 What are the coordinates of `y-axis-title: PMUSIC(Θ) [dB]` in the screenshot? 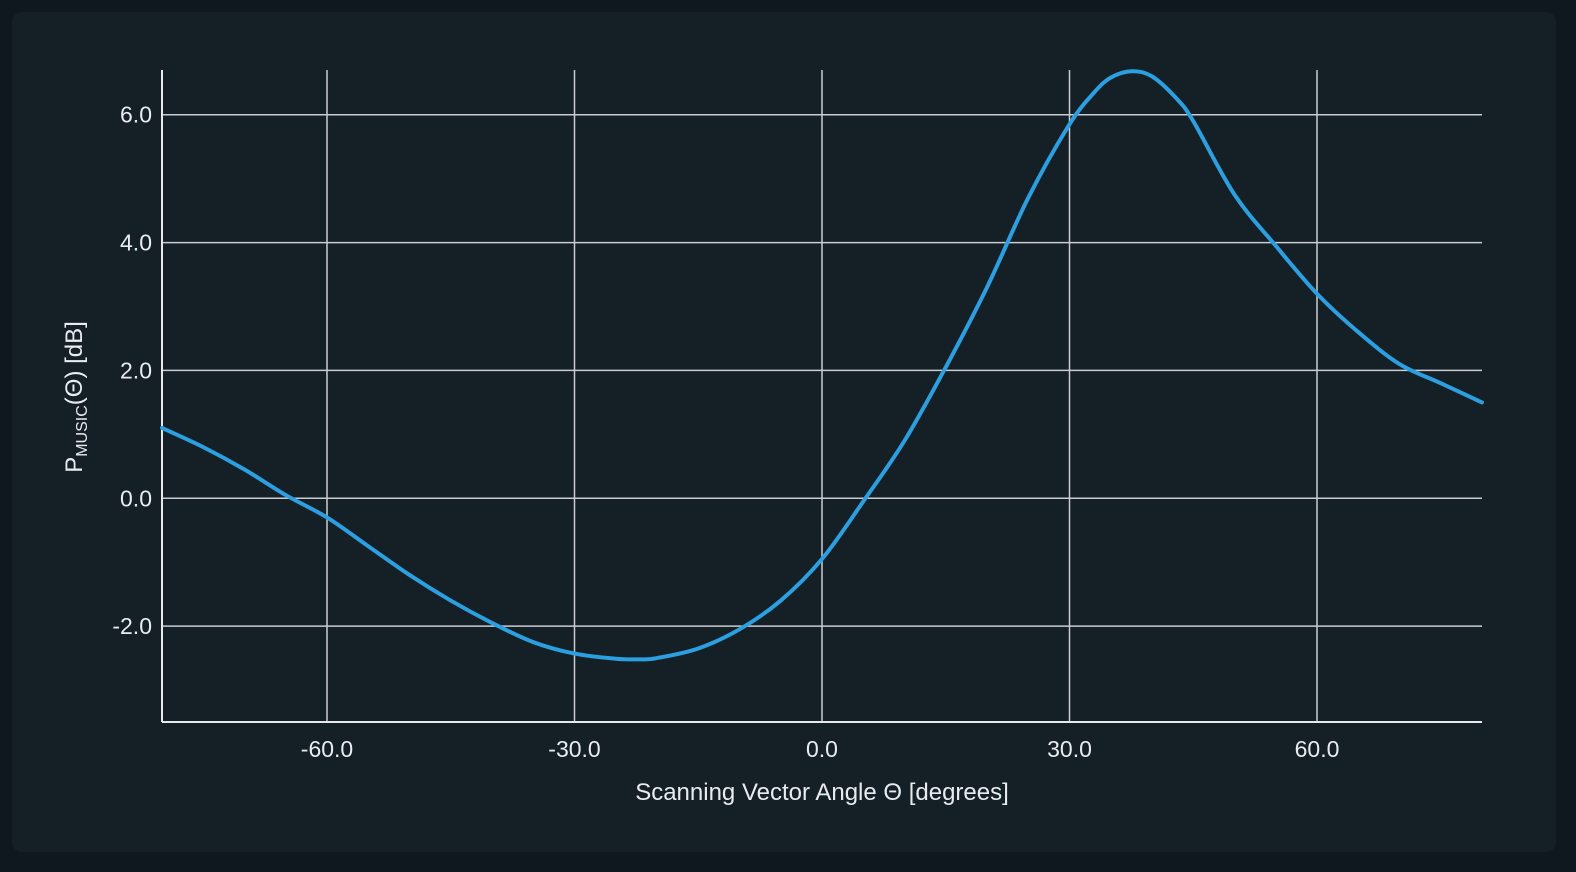 It's located at (76, 397).